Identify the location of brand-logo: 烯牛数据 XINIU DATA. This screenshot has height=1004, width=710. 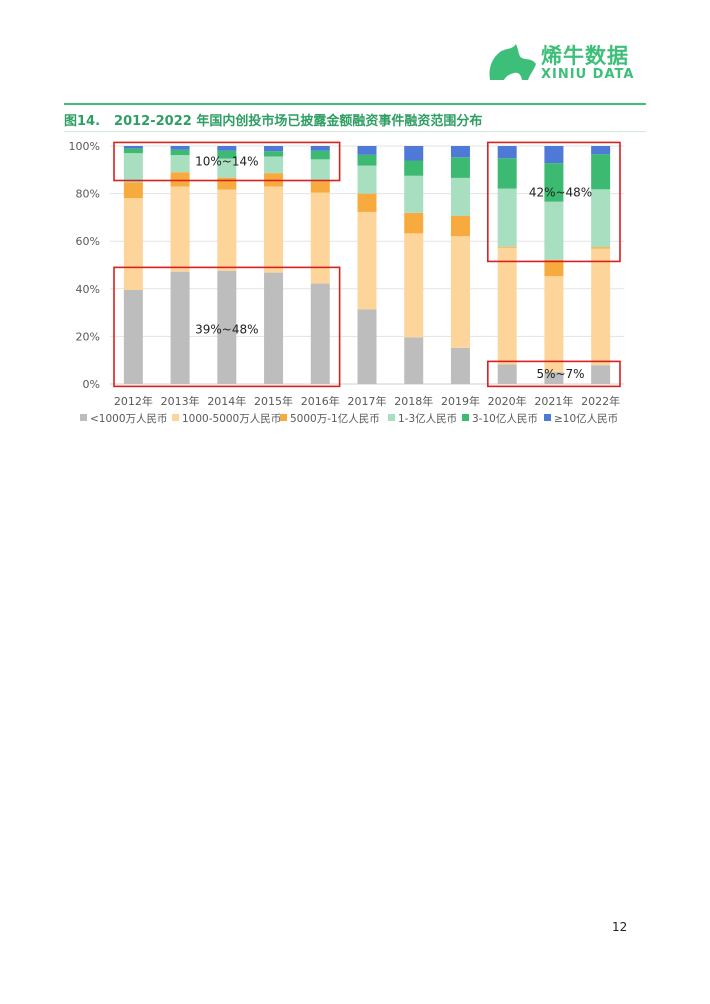
(566, 63).